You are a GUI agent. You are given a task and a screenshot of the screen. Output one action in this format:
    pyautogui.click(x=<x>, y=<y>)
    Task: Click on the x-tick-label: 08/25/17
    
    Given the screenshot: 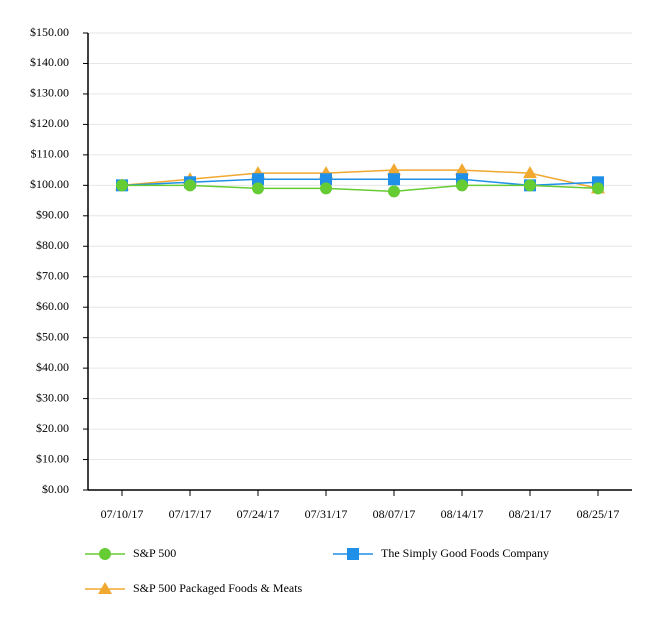 What is the action you would take?
    pyautogui.click(x=598, y=514)
    